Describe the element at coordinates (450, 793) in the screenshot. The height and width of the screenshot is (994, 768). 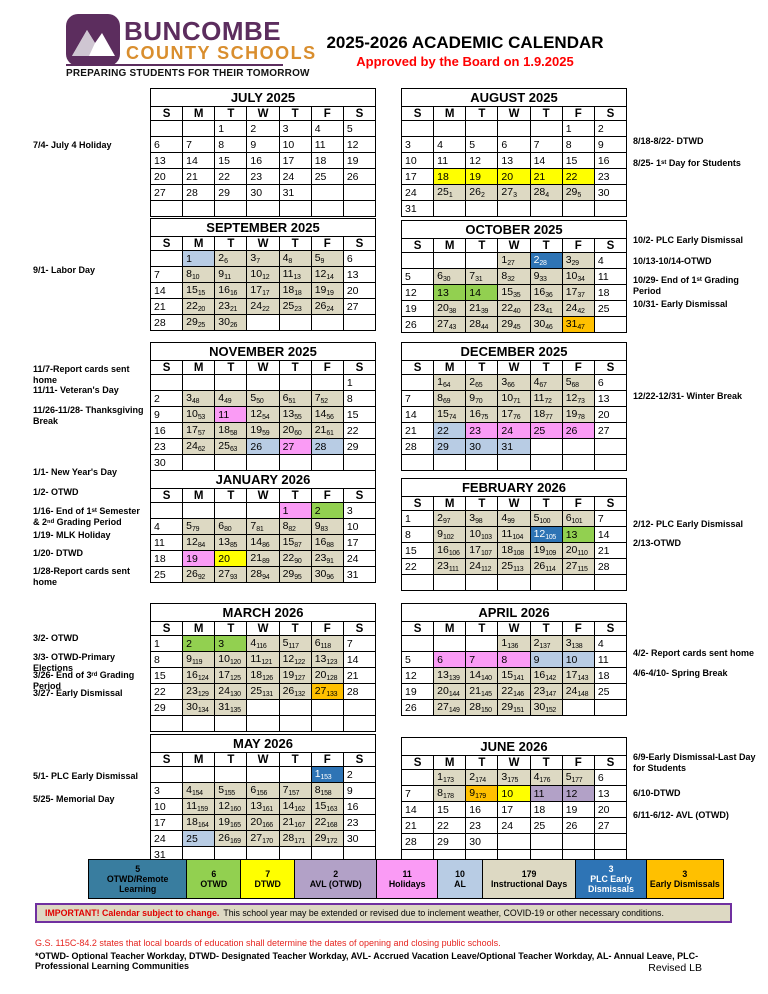
I see `day-cell: 8178` at that location.